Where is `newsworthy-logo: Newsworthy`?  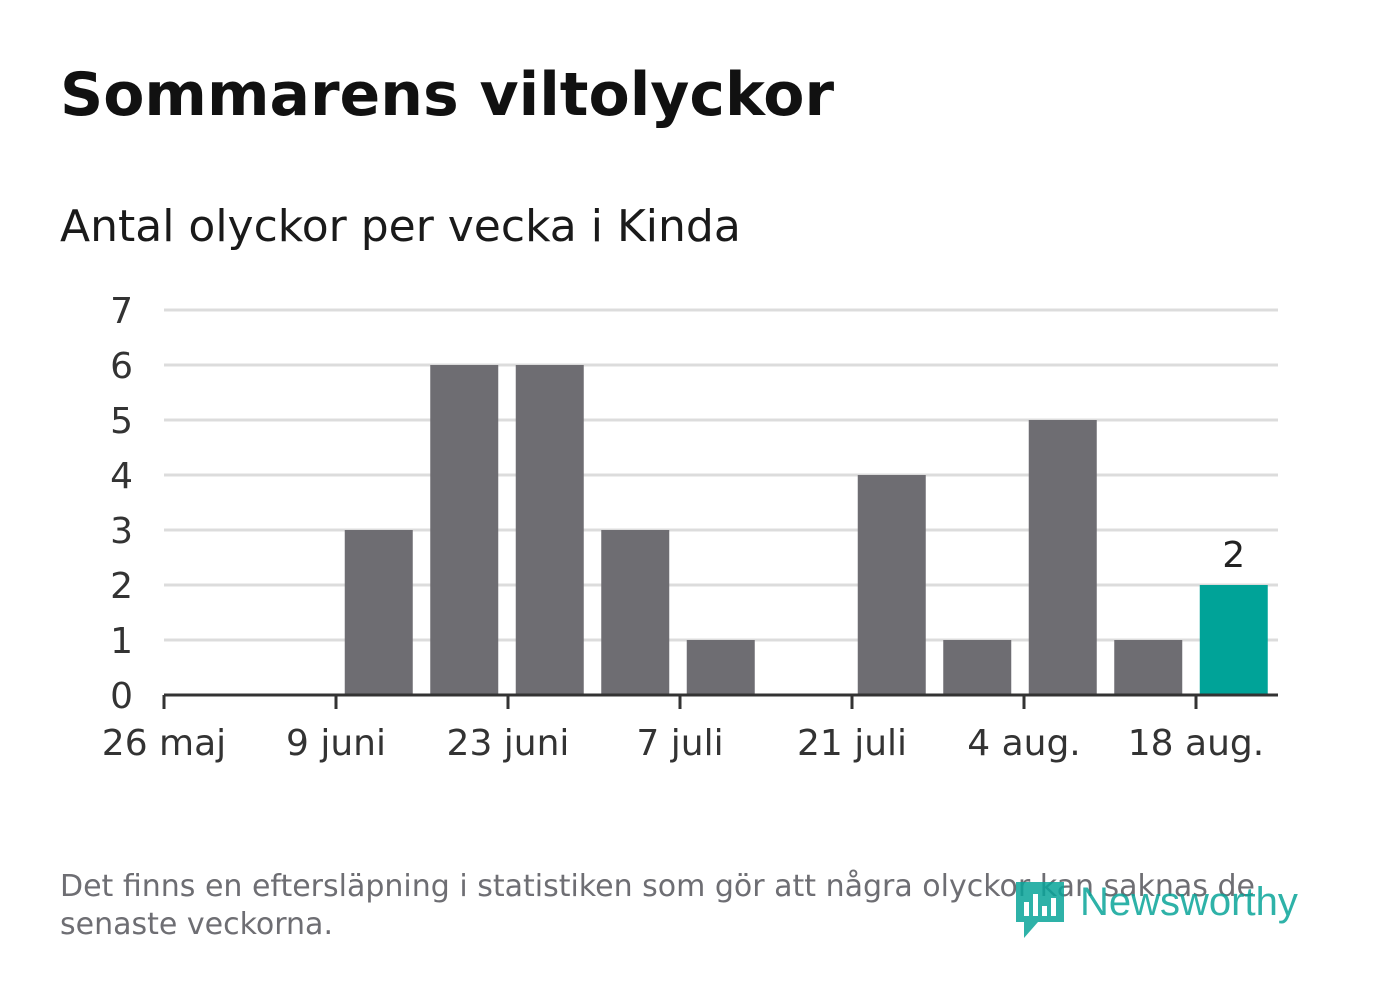
newsworthy-logo: Newsworthy is located at coordinates (1170, 907).